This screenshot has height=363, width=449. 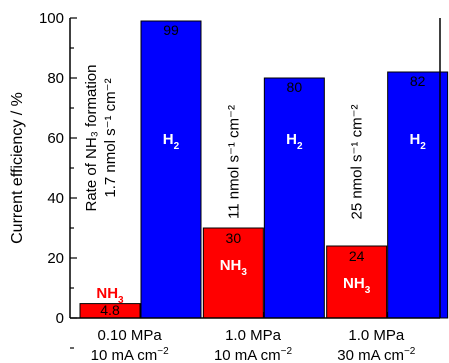 What do you see at coordinates (295, 87) in the screenshot?
I see `bar-value-label: 80` at bounding box center [295, 87].